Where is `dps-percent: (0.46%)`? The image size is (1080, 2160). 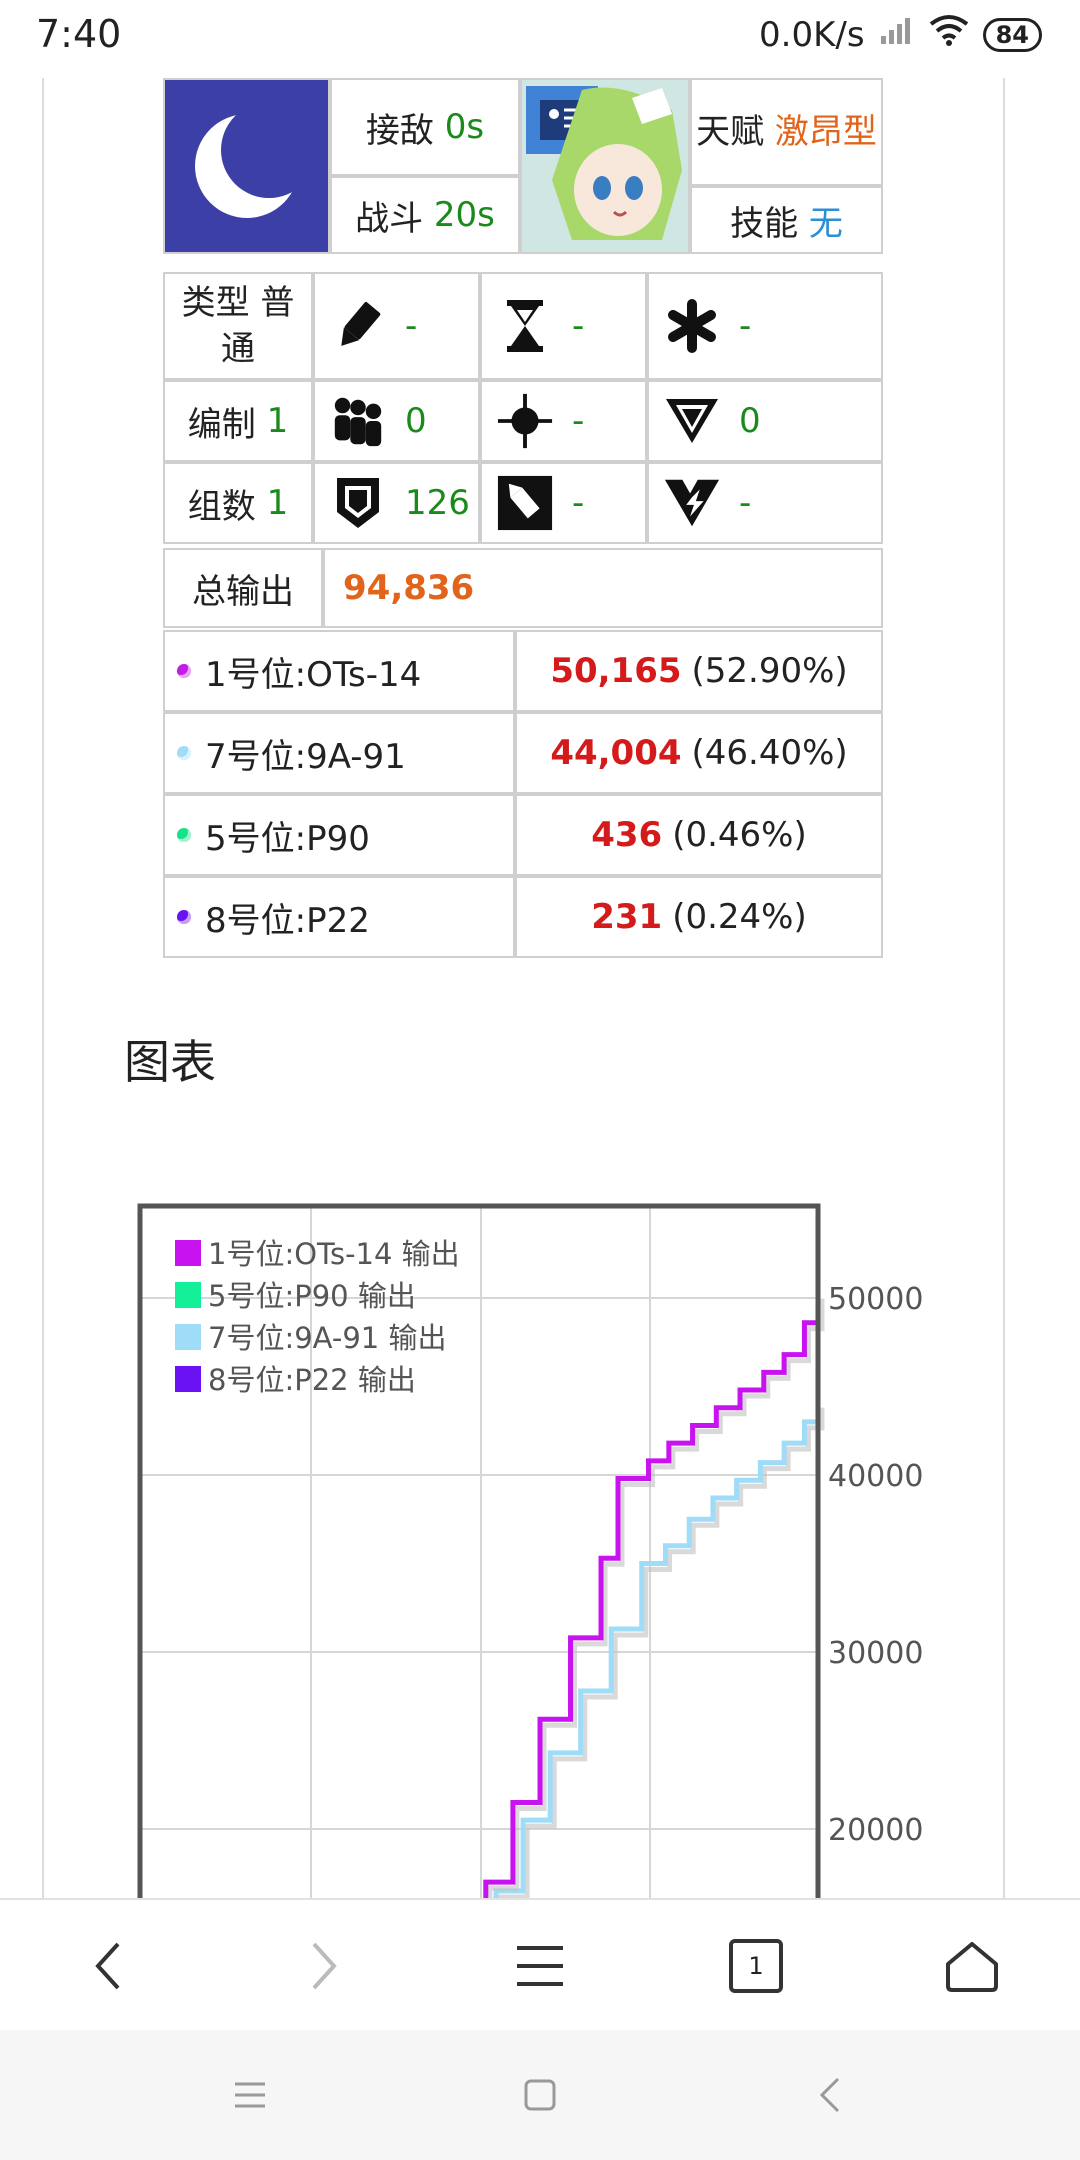 dps-percent: (0.46%) is located at coordinates (739, 835).